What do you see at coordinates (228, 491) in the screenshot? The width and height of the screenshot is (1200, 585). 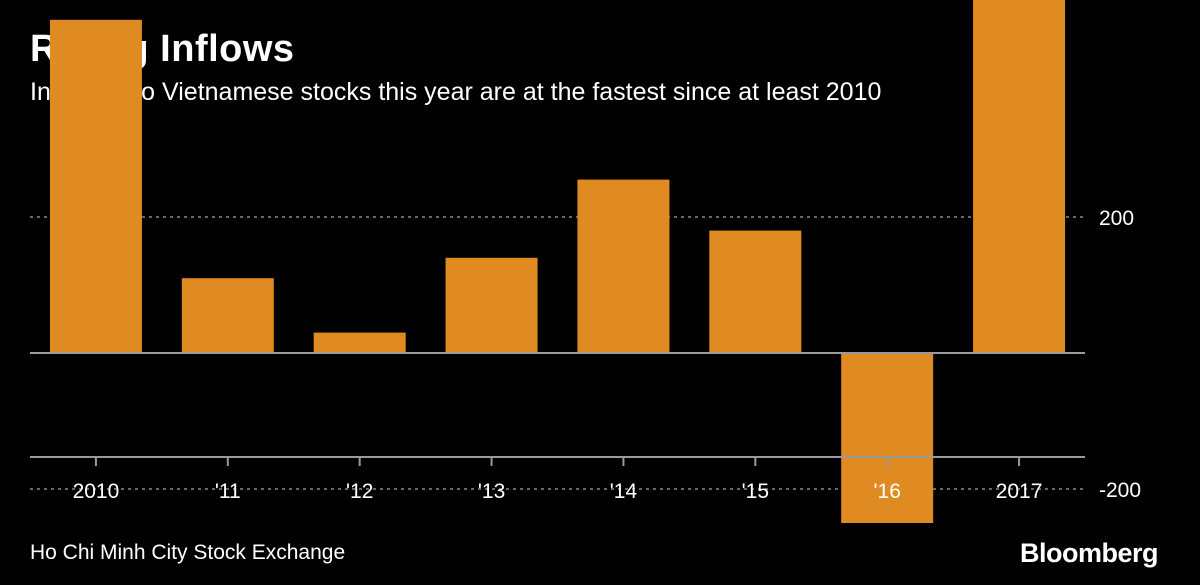 I see `x-tick-label: '11` at bounding box center [228, 491].